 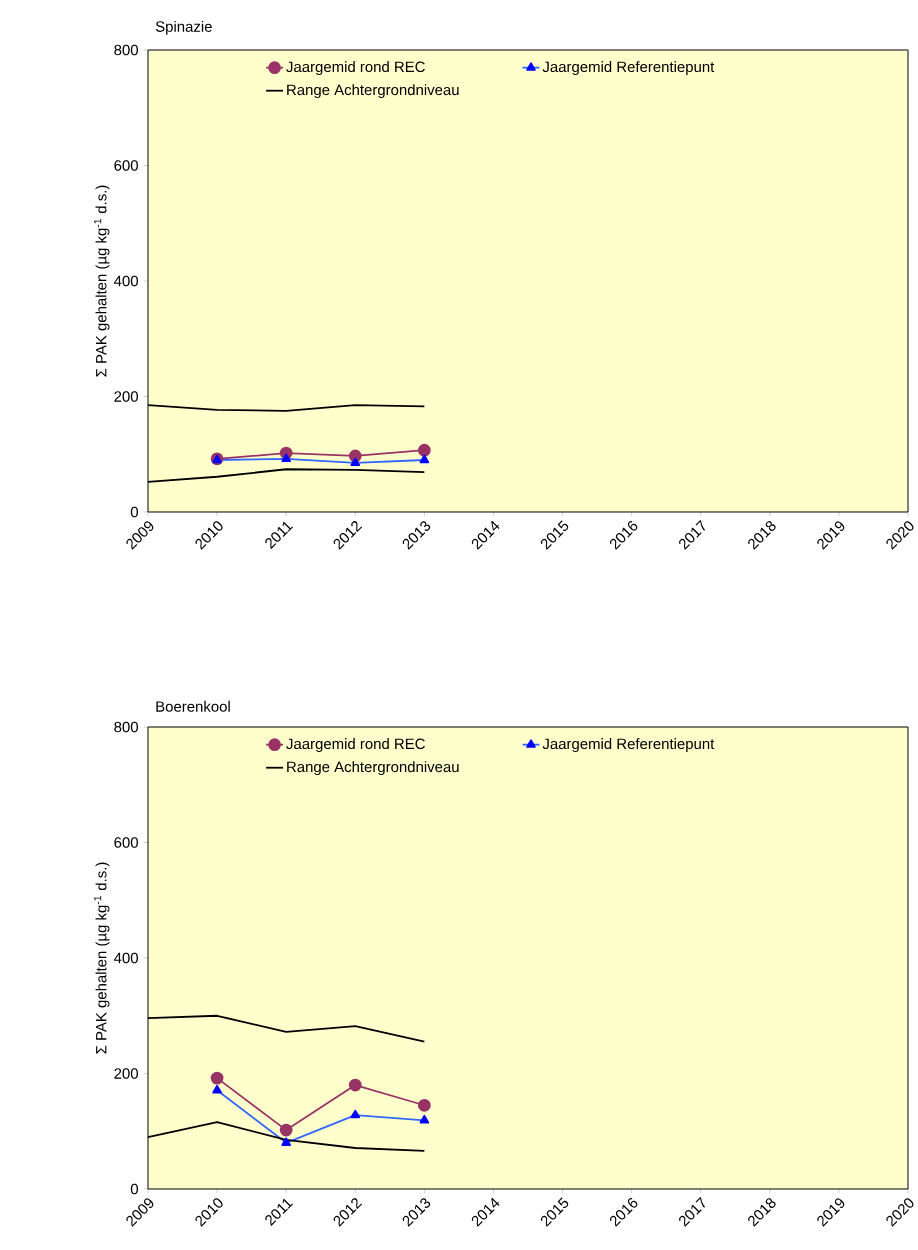 I want to click on chart-title: Spinazie, so click(x=183, y=27).